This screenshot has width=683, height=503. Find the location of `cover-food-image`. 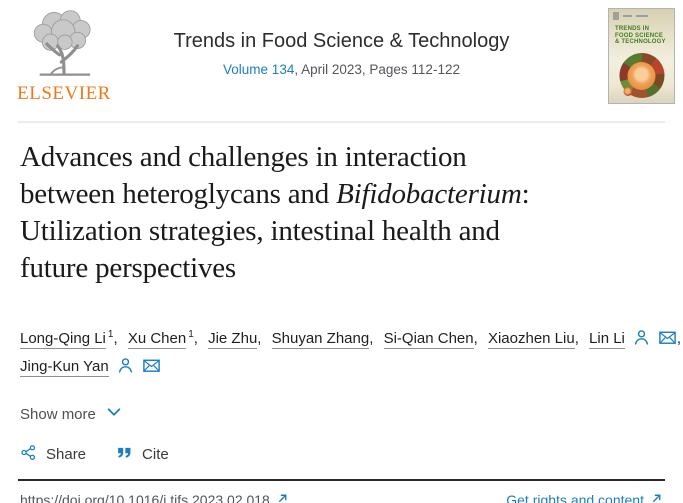

cover-food-image is located at coordinates (641, 75).